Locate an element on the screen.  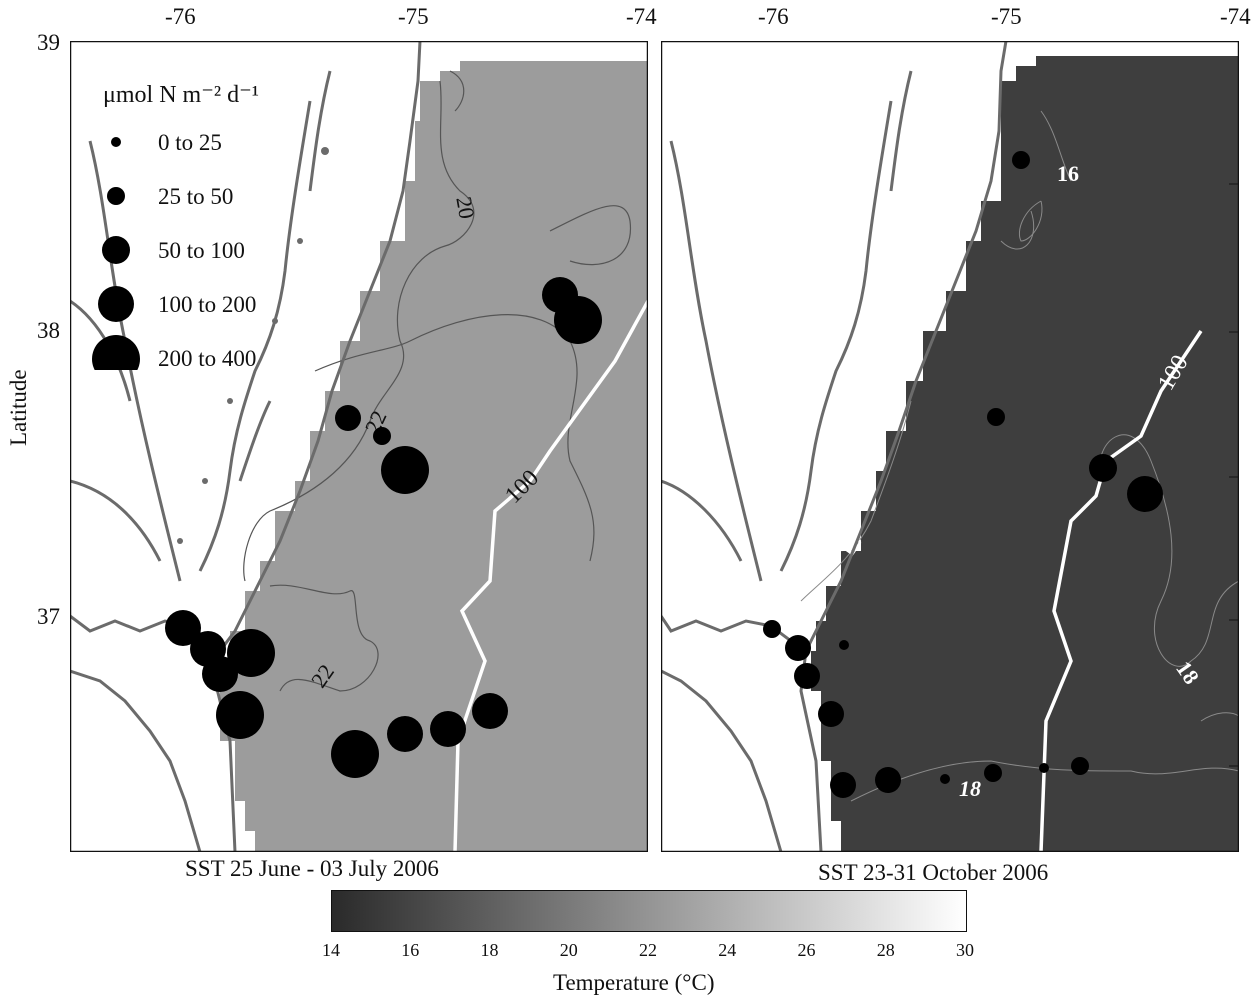
legend-class-1: 0 to 25 is located at coordinates (190, 142).